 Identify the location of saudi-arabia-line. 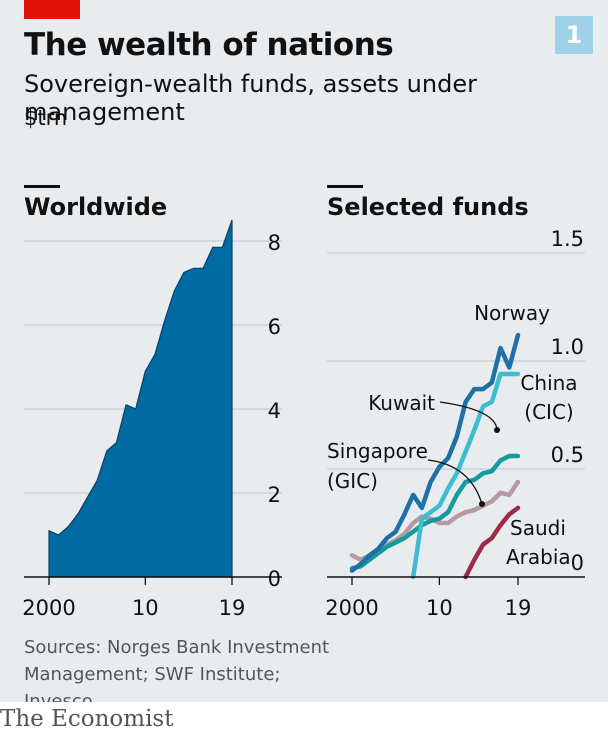
(492, 542).